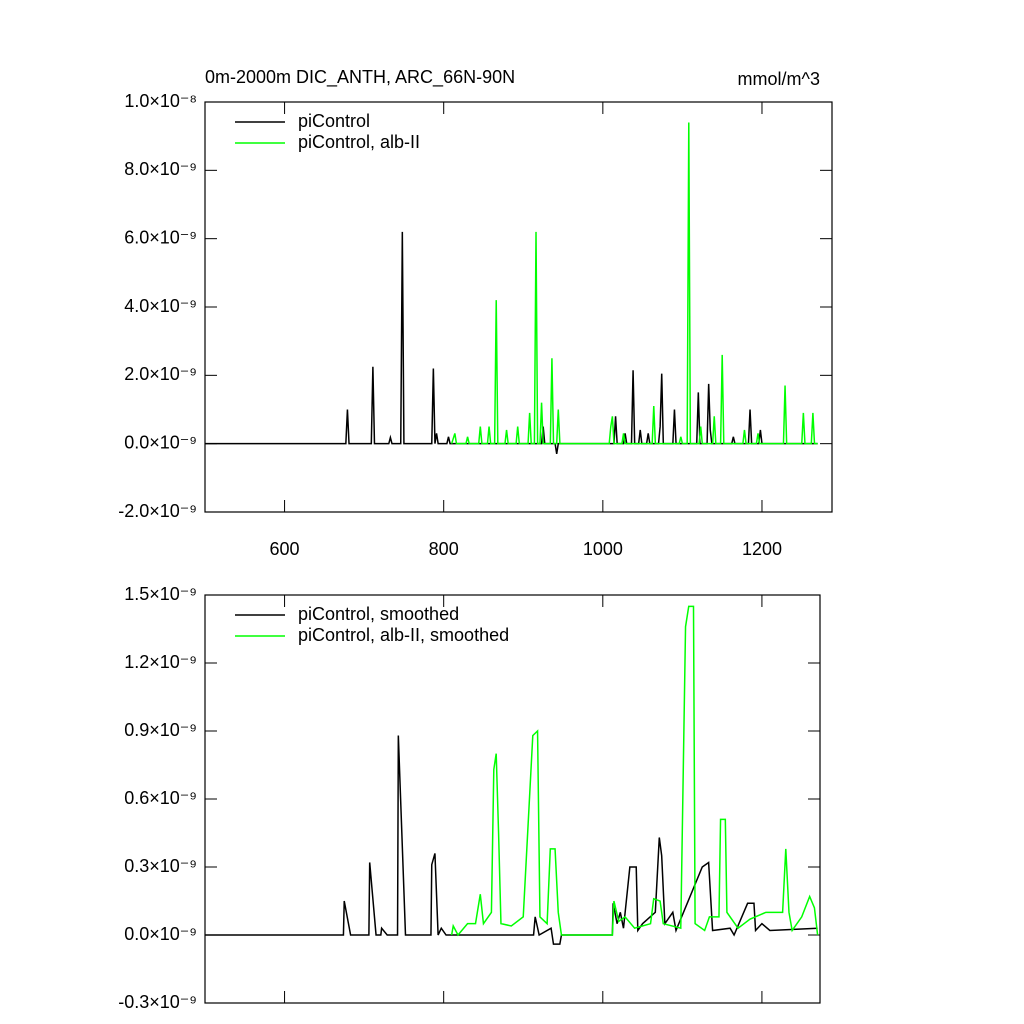  I want to click on y-tick-label: 1.5×10⁻⁹, so click(160, 594).